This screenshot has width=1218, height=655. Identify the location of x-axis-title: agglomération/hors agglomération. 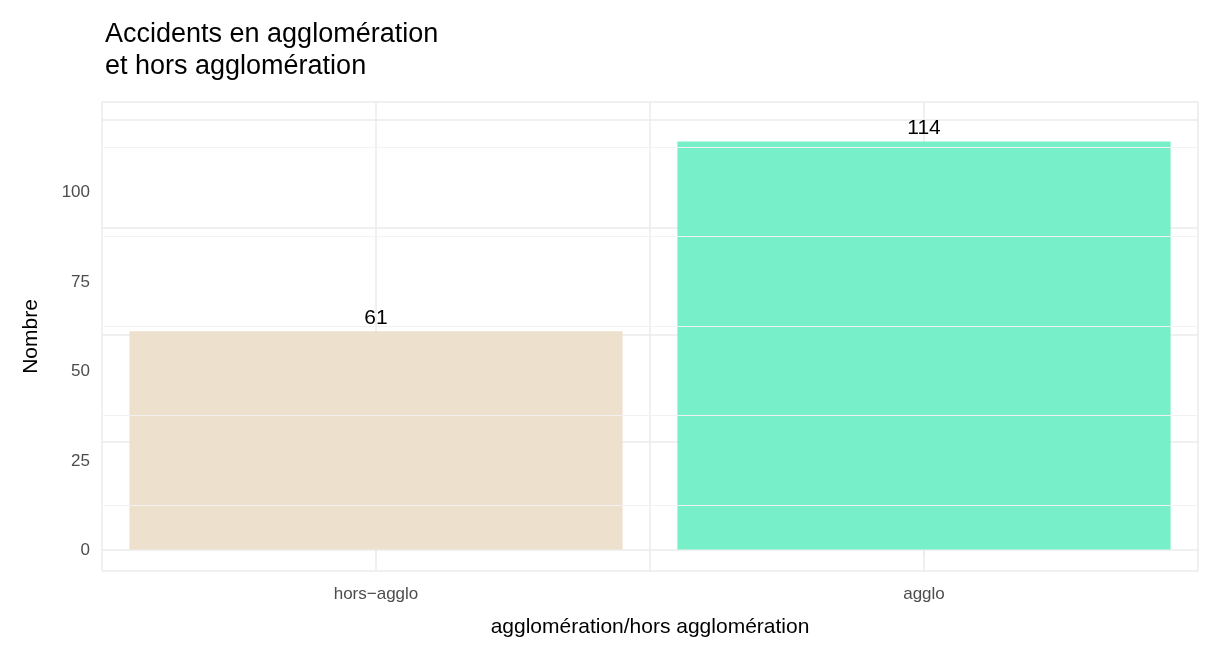
(650, 625).